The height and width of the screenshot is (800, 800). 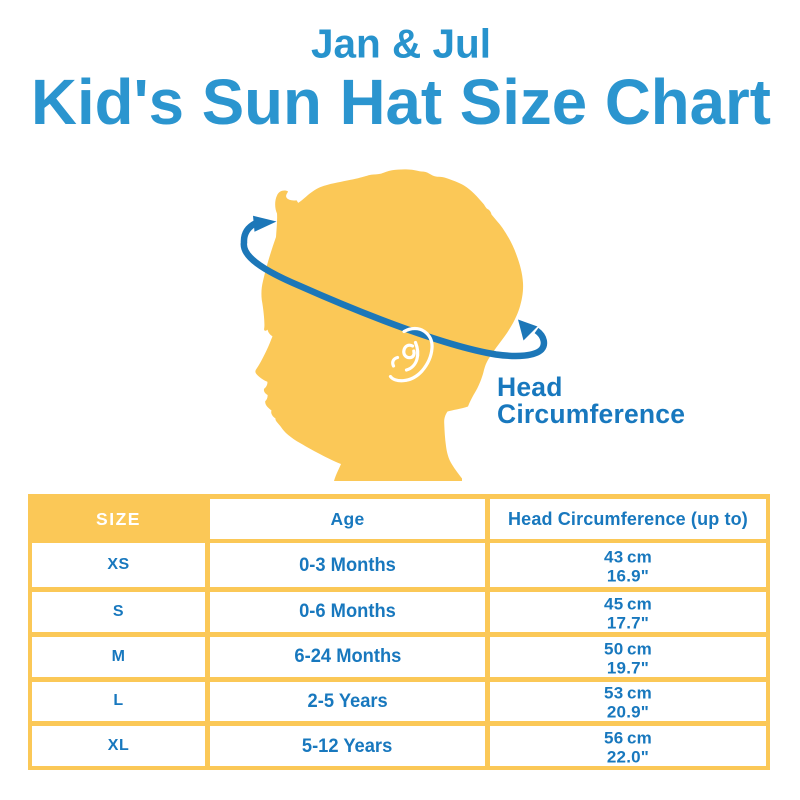 What do you see at coordinates (401, 44) in the screenshot?
I see `svg-text: Jan & Jul` at bounding box center [401, 44].